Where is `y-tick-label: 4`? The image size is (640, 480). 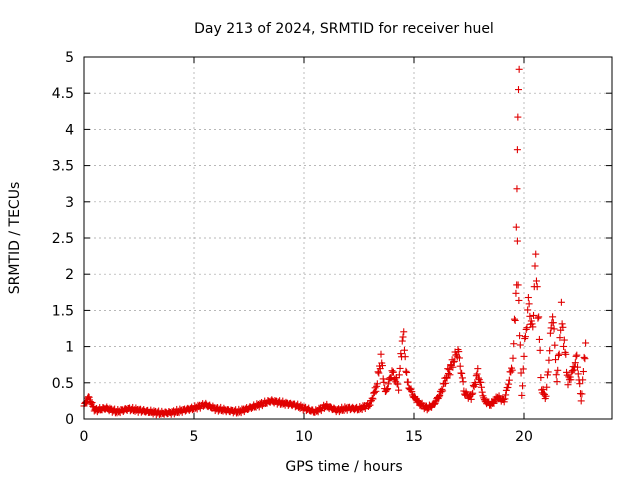
y-tick-label: 4 is located at coordinates (69, 130).